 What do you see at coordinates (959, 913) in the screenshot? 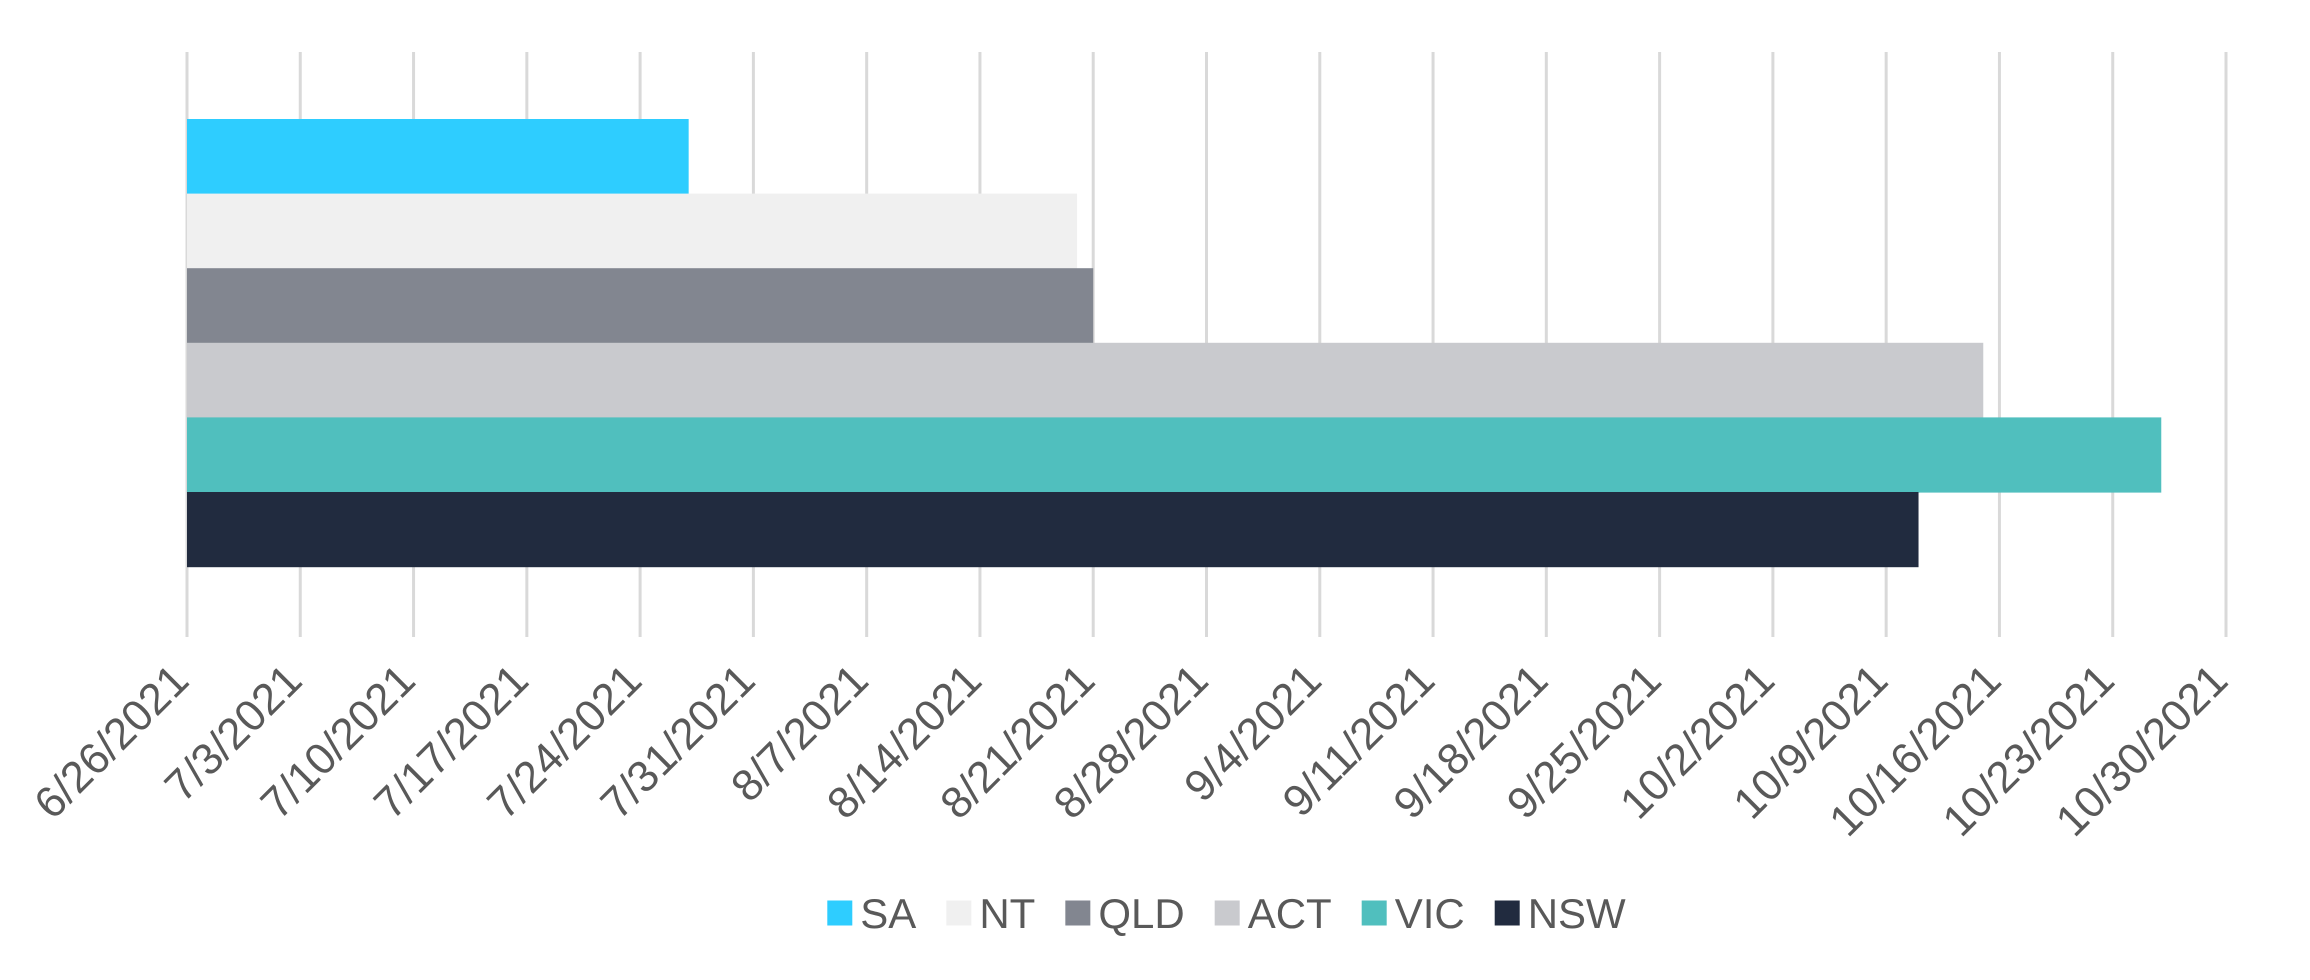
I see `legend-swatch-nt` at bounding box center [959, 913].